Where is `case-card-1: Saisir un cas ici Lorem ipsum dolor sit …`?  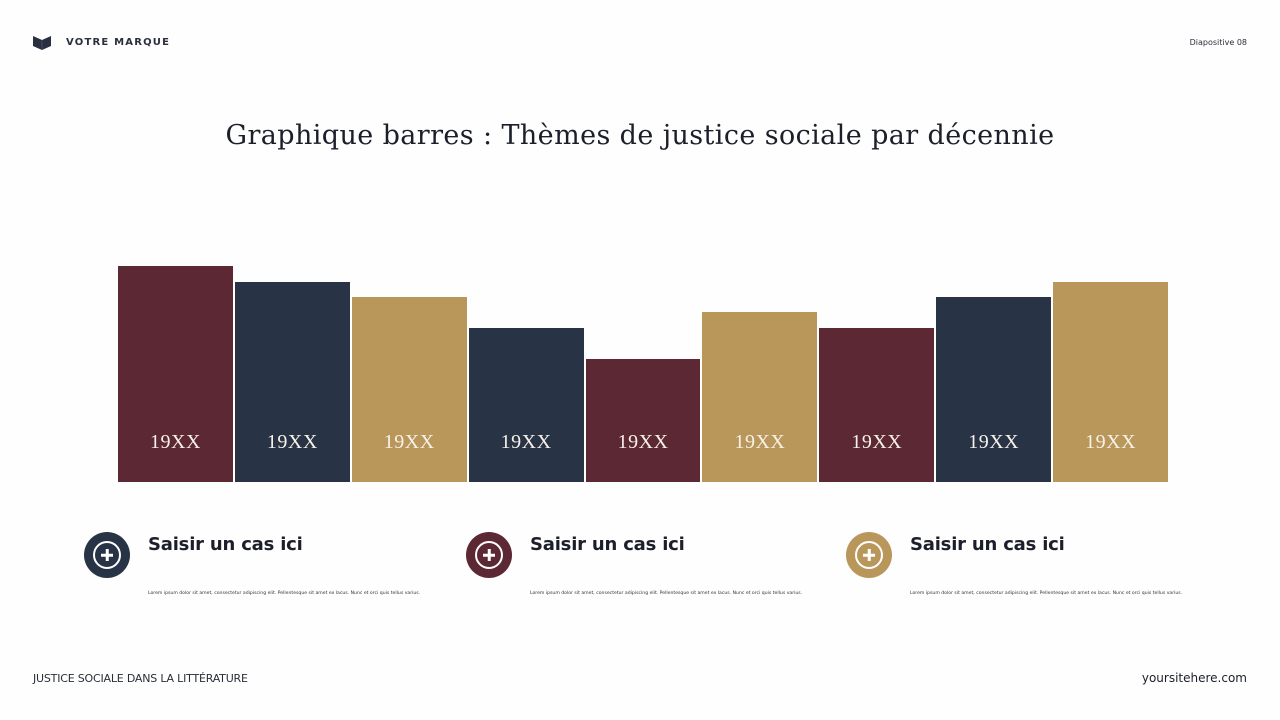 case-card-1: Saisir un cas ici Lorem ipsum dolor sit … is located at coordinates (254, 567).